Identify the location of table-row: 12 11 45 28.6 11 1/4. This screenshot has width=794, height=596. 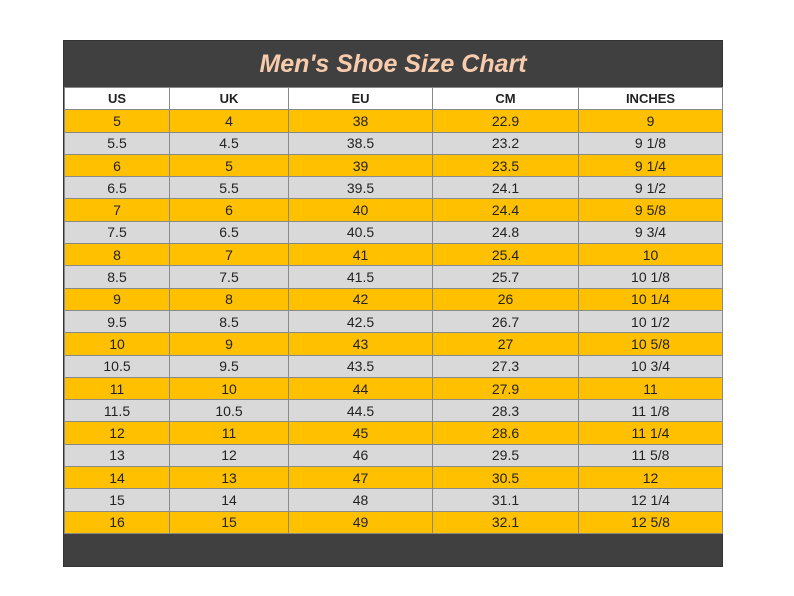
(393, 433).